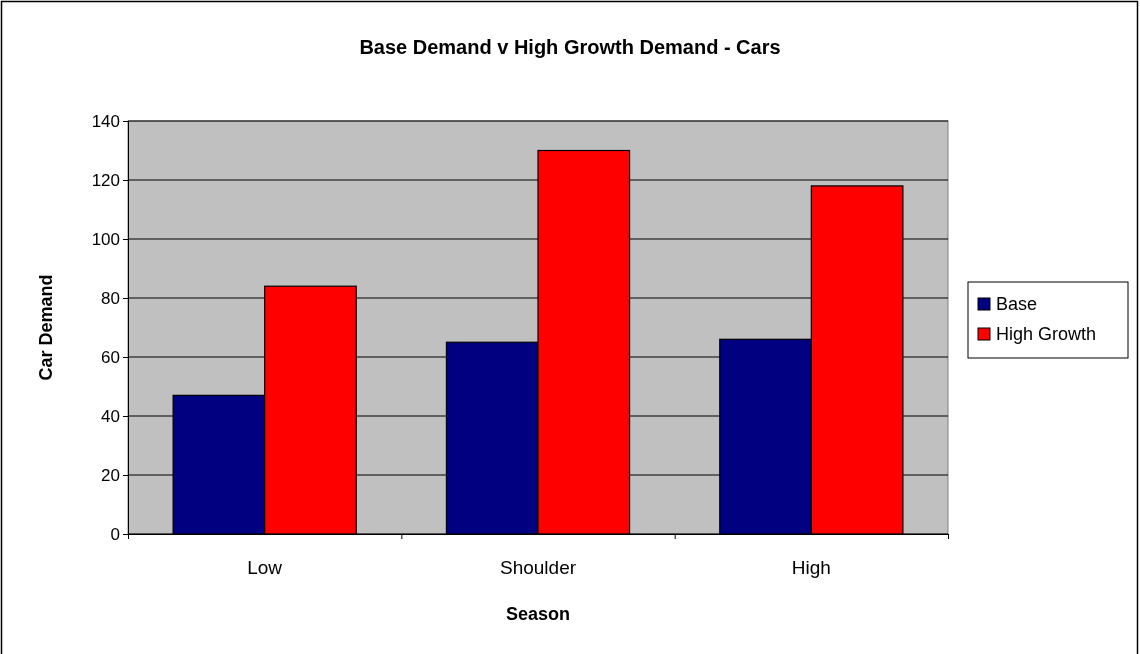 This screenshot has height=654, width=1140. Describe the element at coordinates (46, 327) in the screenshot. I see `y-axis-title: Car Demand` at that location.